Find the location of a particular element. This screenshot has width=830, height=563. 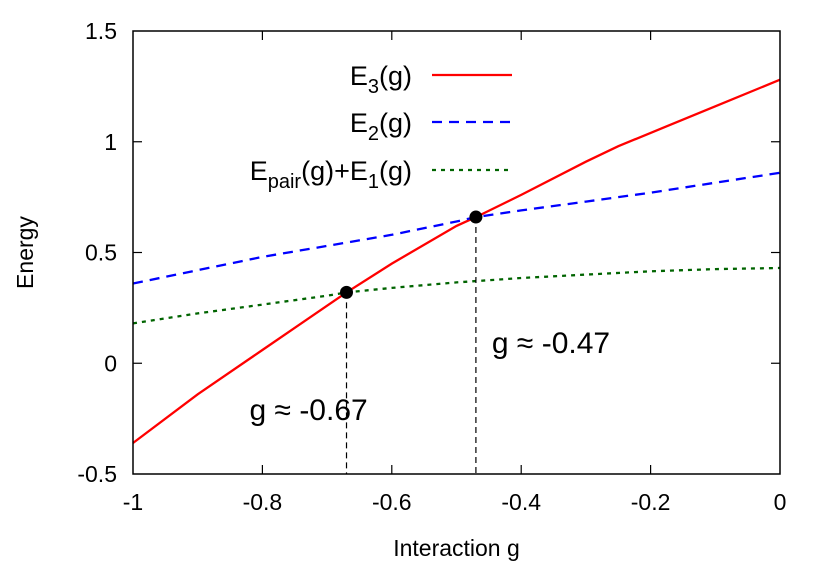

annotation-layer: g ≈ -0.67 g ≈ -0.47 is located at coordinates (430, 377).